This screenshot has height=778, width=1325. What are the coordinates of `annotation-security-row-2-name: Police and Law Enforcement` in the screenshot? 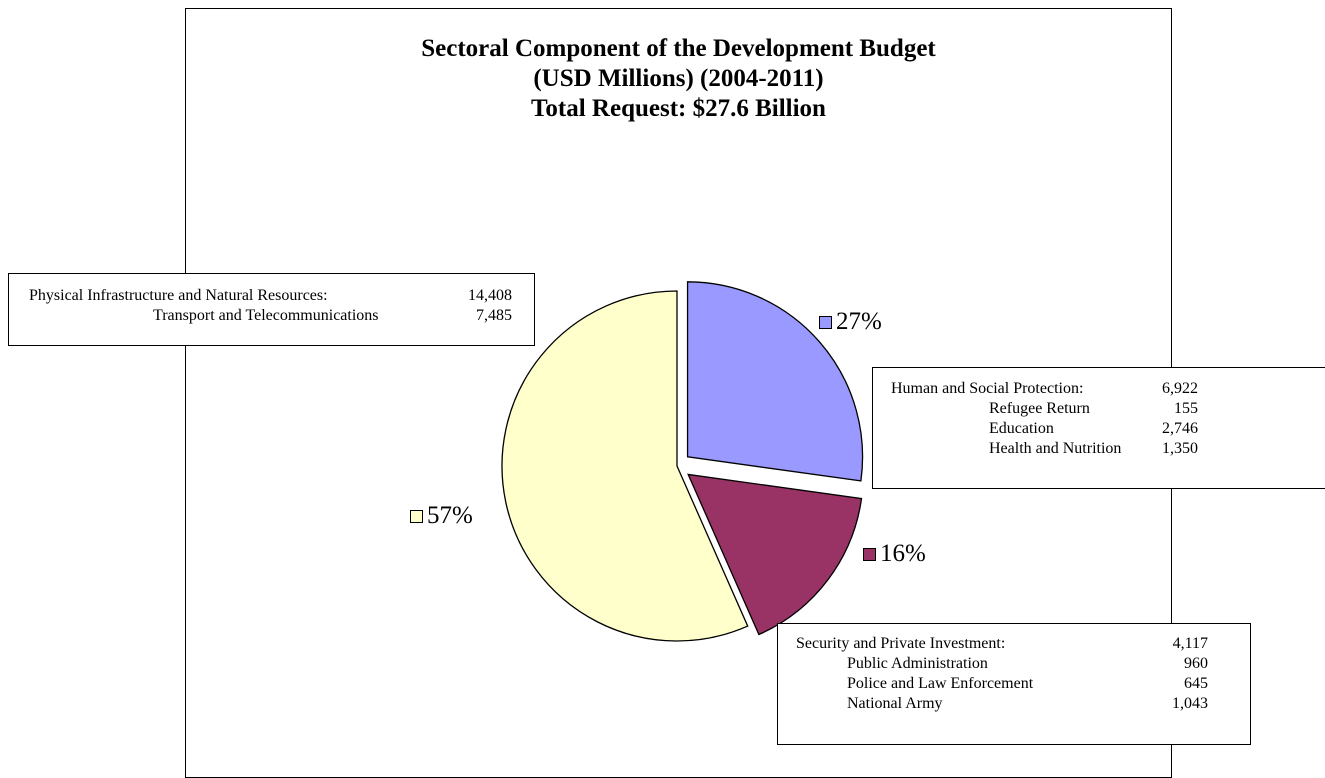 It's located at (940, 683).